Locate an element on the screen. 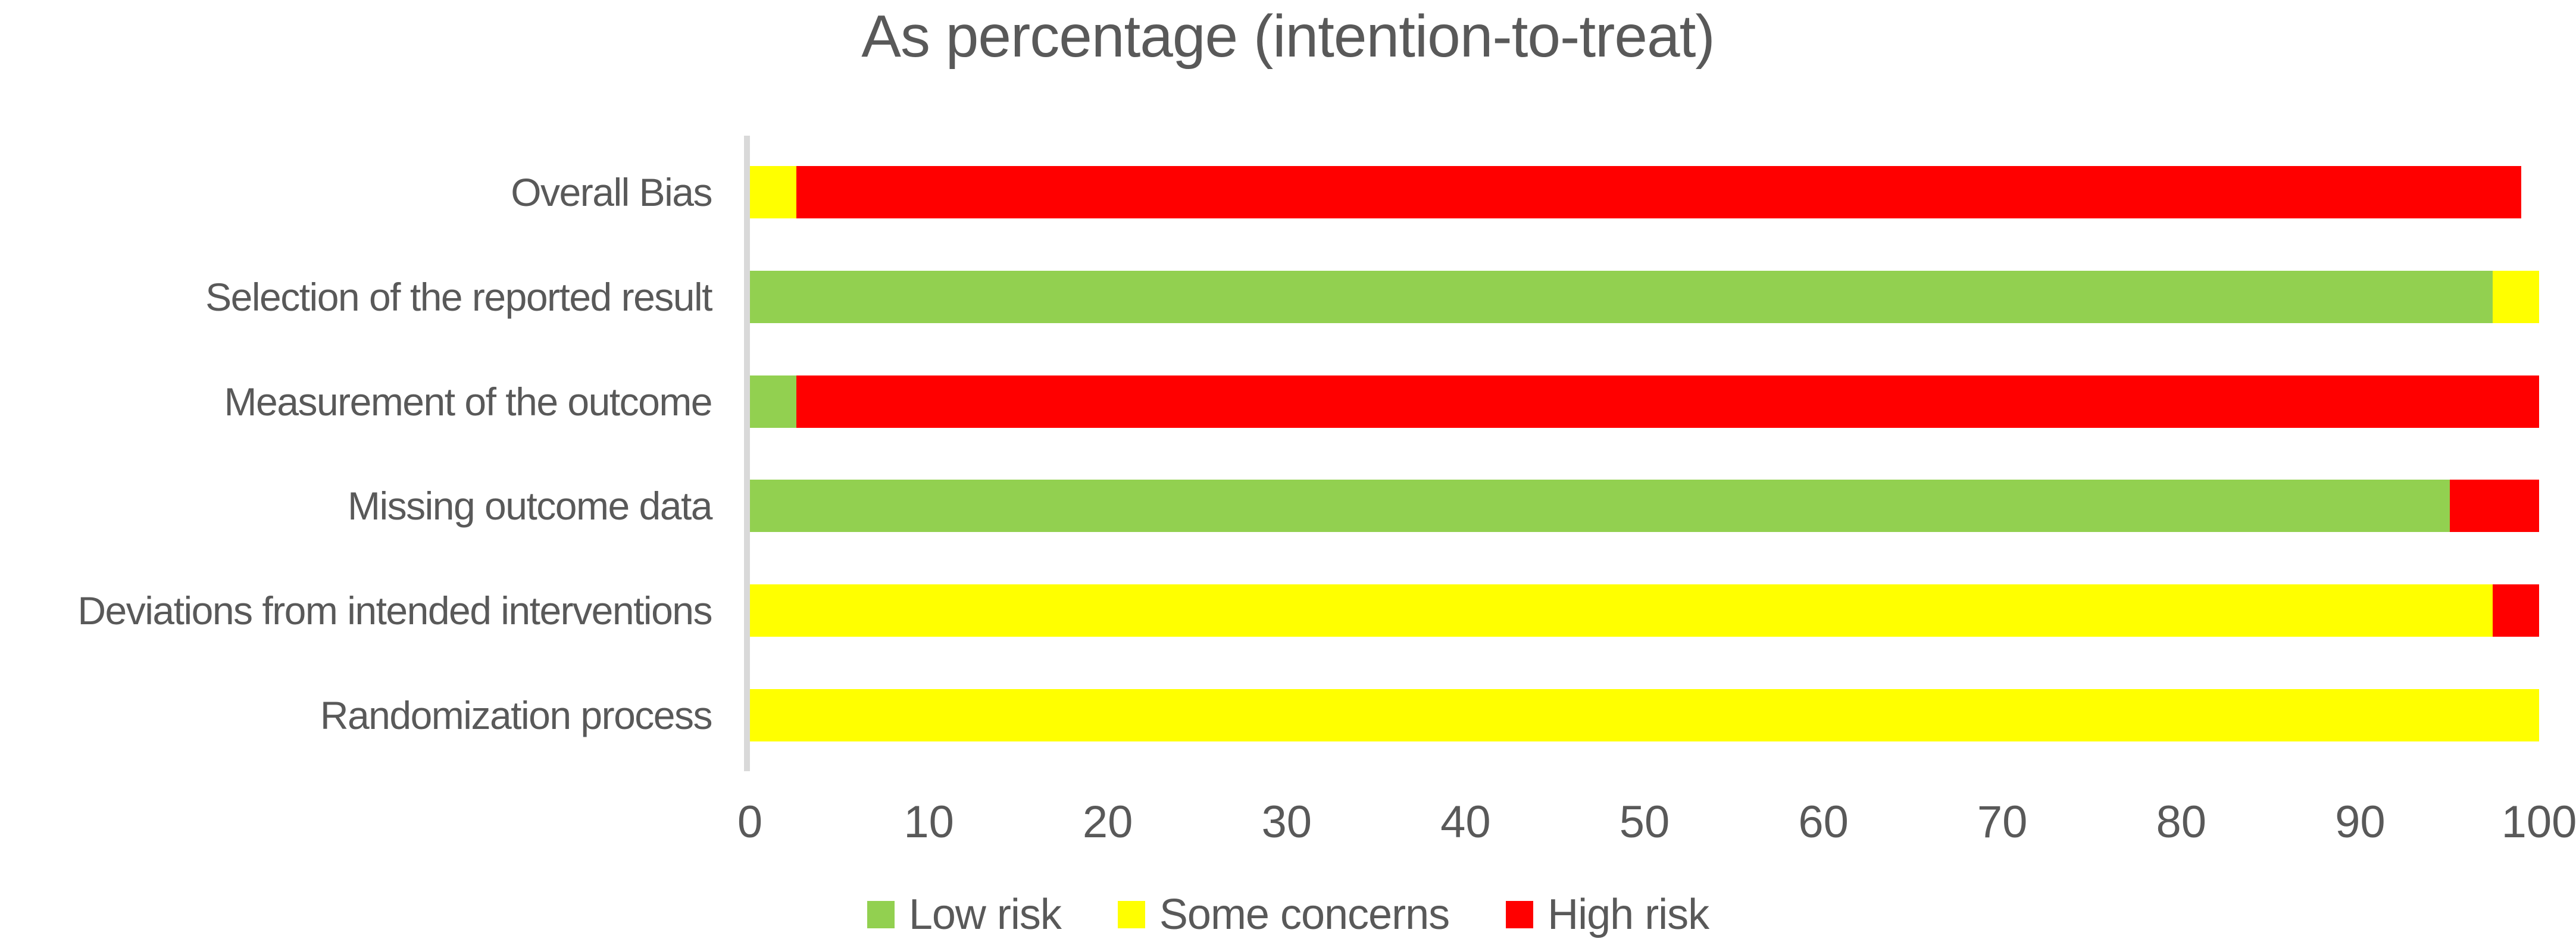 This screenshot has height=942, width=2576. x-tick-label: 90 is located at coordinates (2360, 822).